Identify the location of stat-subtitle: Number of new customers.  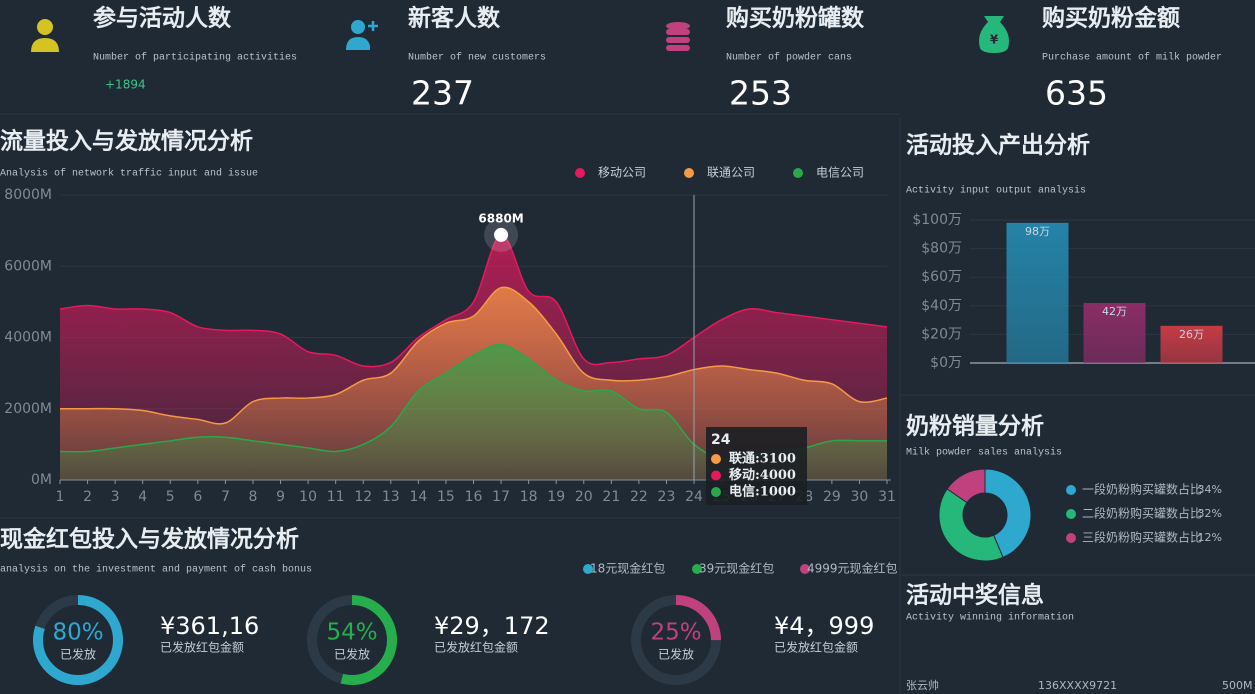
(477, 58).